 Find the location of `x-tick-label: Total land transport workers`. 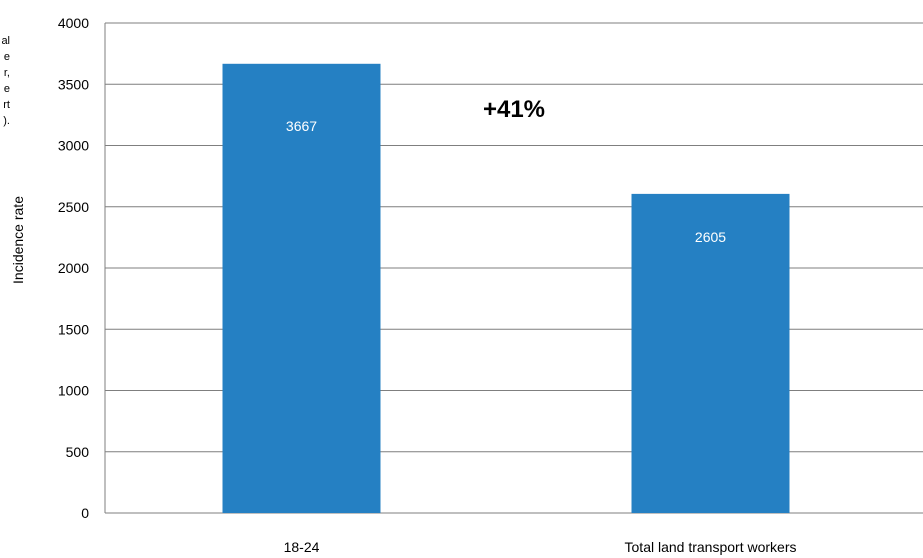

x-tick-label: Total land transport workers is located at coordinates (711, 547).